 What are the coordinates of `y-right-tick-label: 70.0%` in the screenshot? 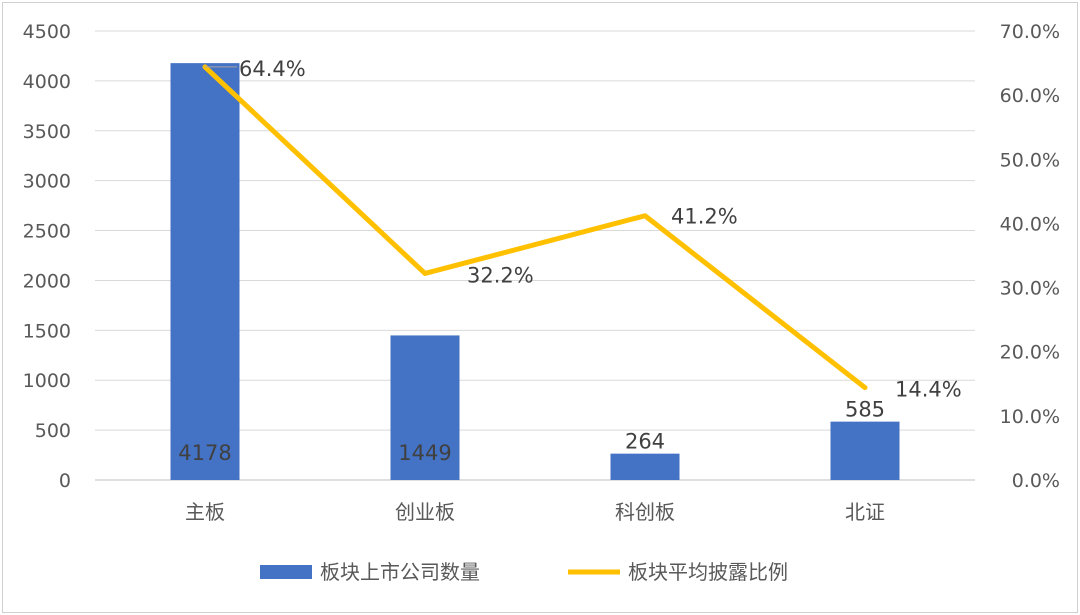 It's located at (1030, 32).